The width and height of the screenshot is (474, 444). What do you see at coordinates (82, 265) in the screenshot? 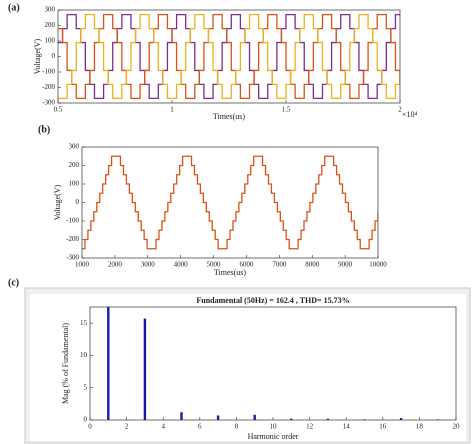
I see `x-tick-label: 1000` at bounding box center [82, 265].